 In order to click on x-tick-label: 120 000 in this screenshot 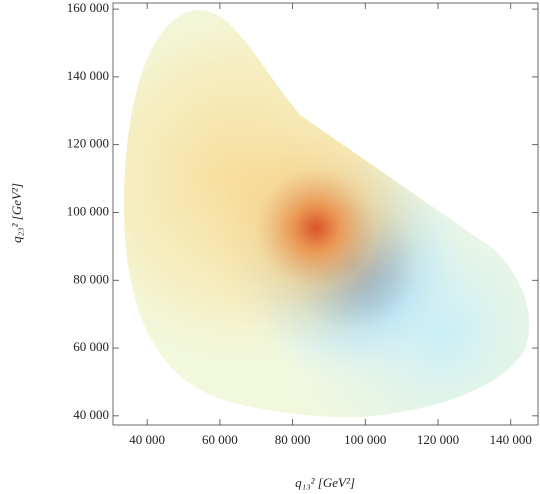, I will do `click(438, 439)`.